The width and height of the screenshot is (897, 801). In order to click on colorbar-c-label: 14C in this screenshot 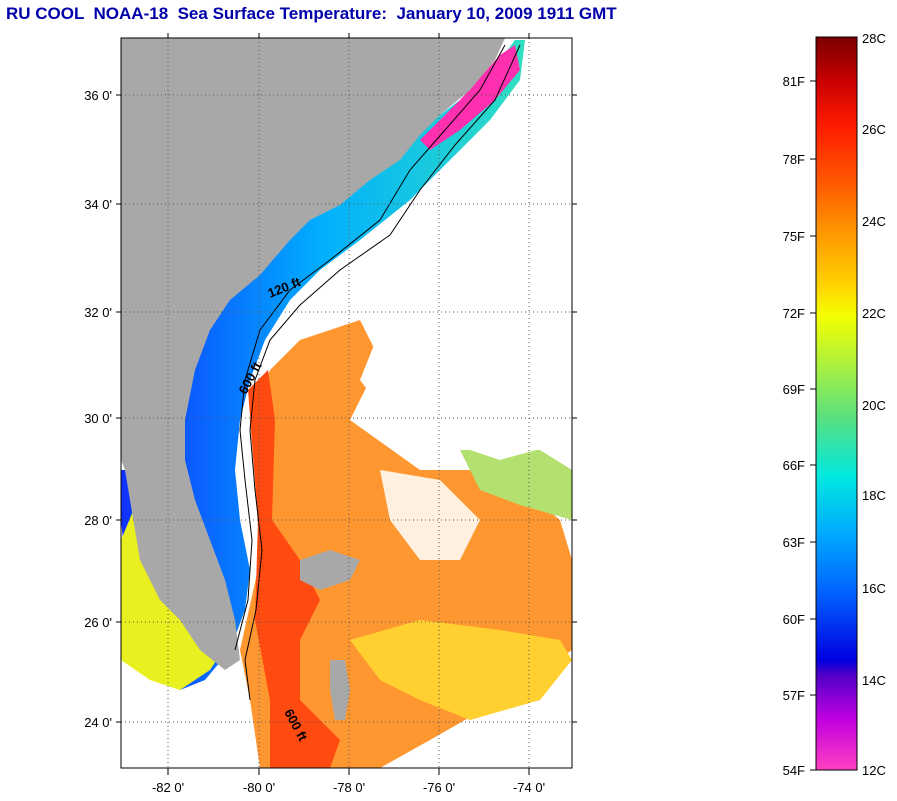, I will do `click(874, 680)`.